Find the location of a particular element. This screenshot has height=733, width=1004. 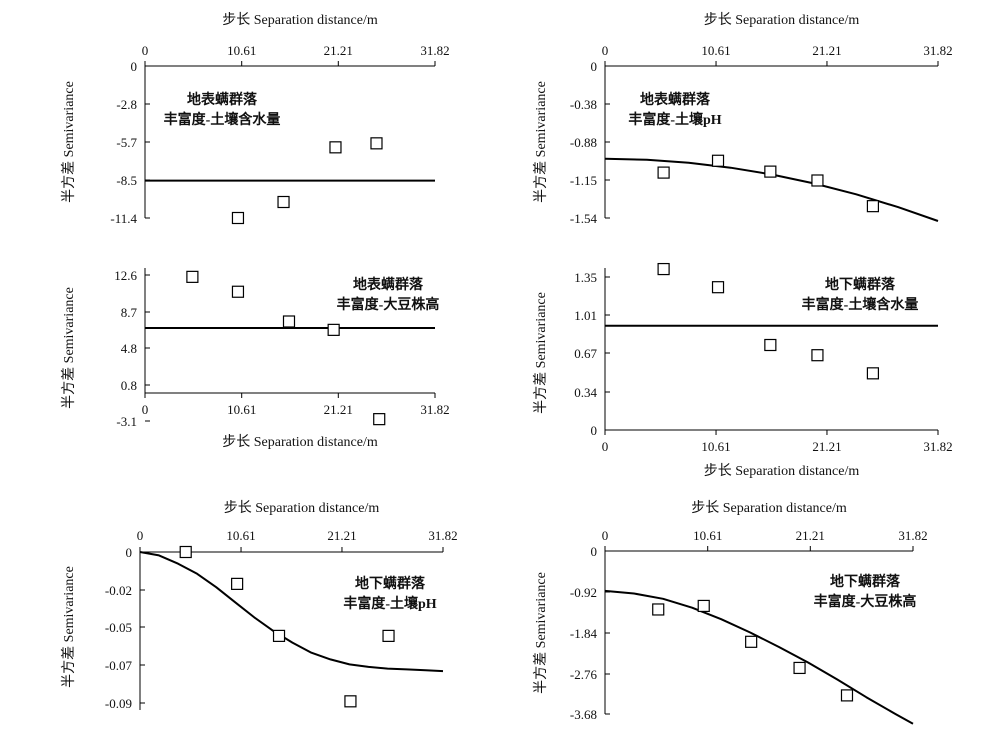

y-tick-label: -1.84 is located at coordinates (584, 633).